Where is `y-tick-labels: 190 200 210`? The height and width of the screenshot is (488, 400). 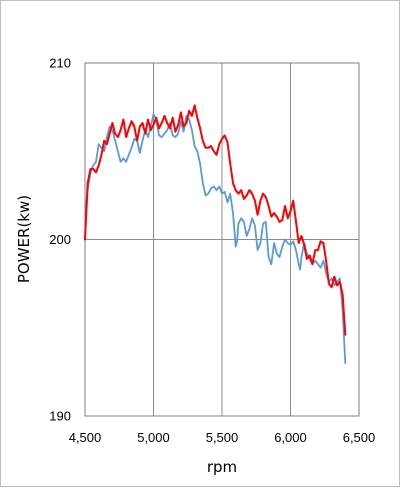 y-tick-labels: 190 200 210 is located at coordinates (60, 240).